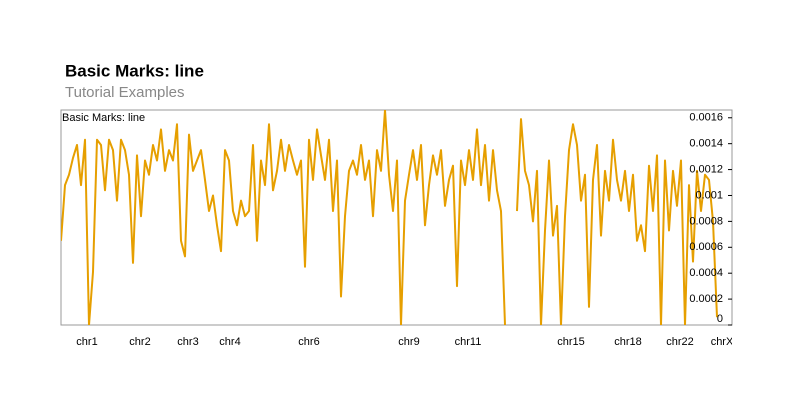  I want to click on x-tick-label: chr11, so click(468, 342).